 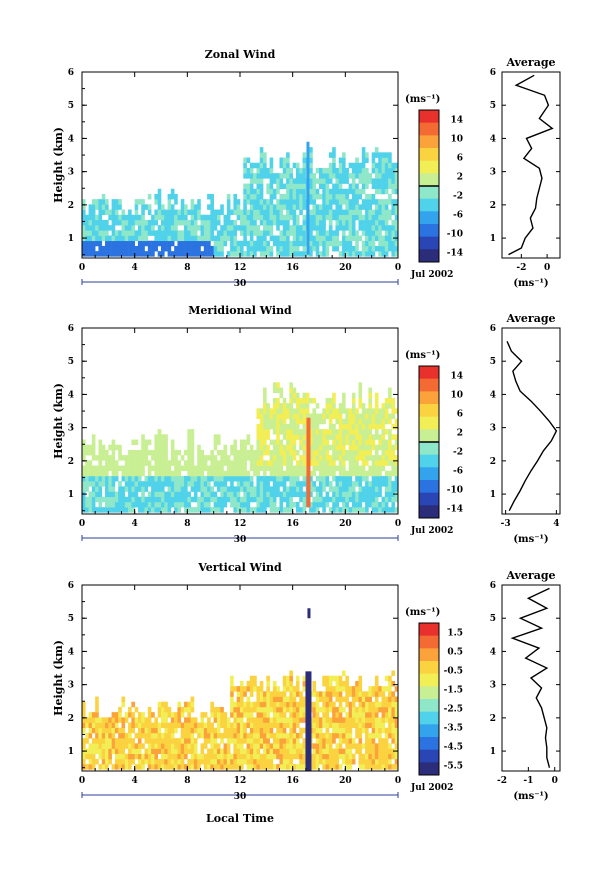 What do you see at coordinates (240, 797) in the screenshot?
I see `day-label: 30` at bounding box center [240, 797].